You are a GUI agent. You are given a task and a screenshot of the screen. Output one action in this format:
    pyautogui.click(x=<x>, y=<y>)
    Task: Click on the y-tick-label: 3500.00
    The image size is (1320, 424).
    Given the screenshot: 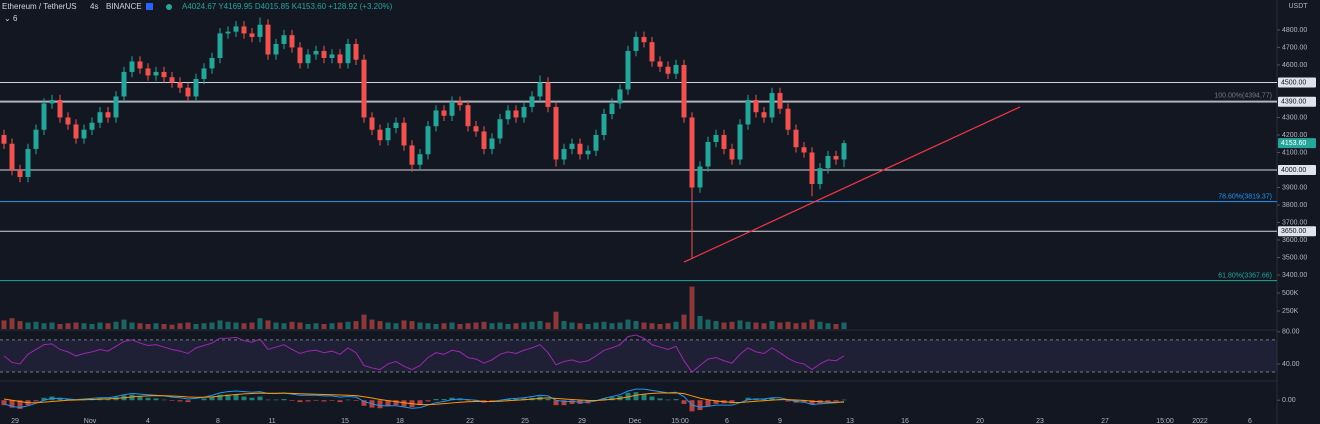 What is the action you would take?
    pyautogui.click(x=1294, y=257)
    